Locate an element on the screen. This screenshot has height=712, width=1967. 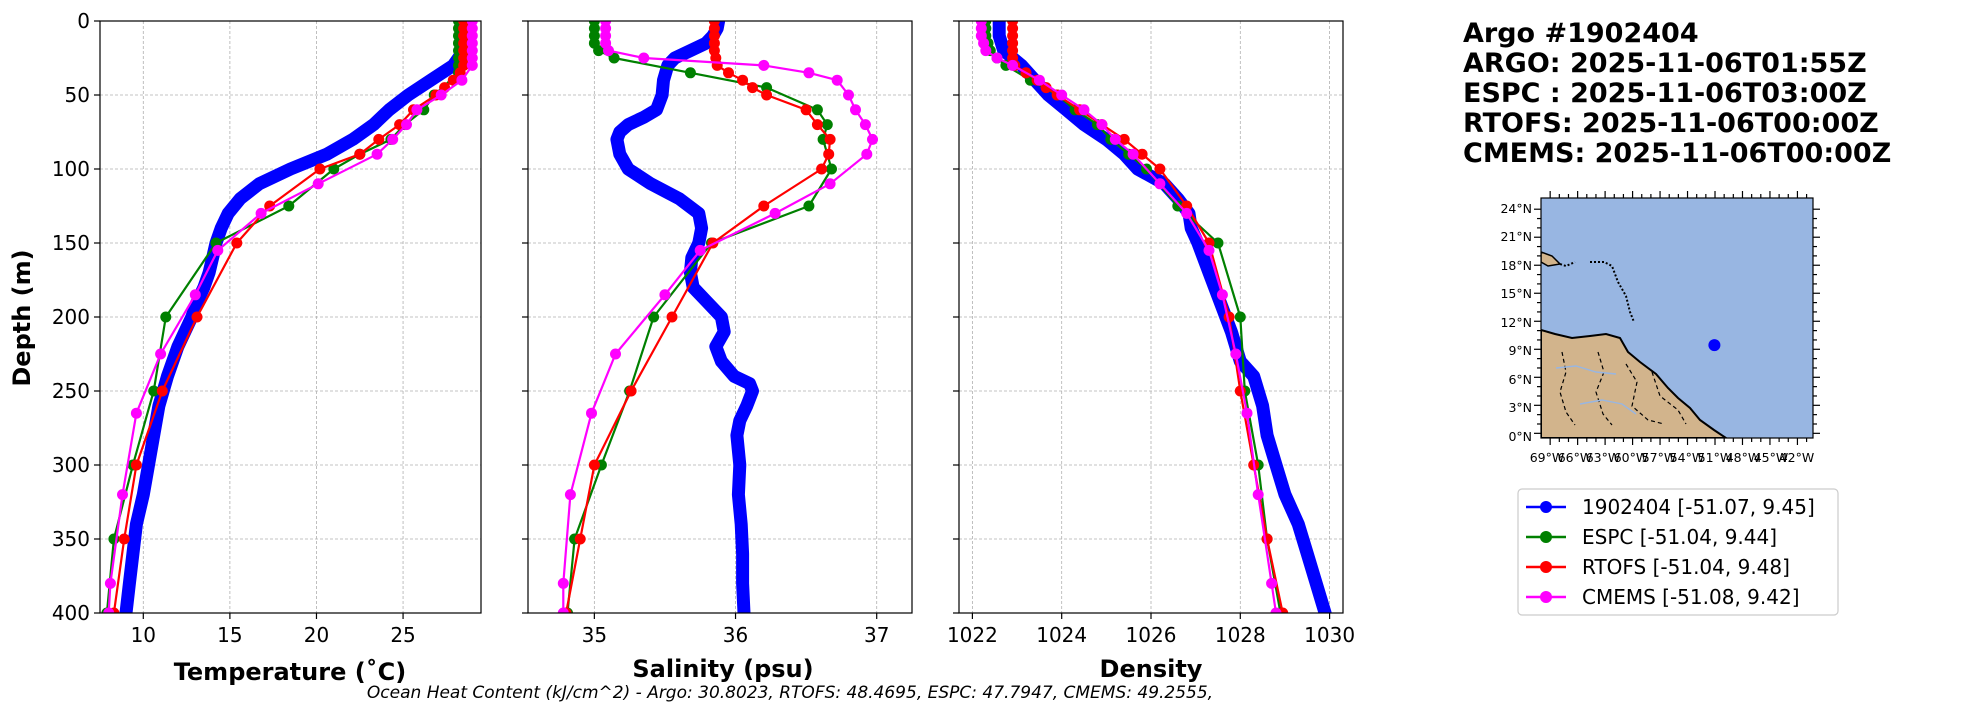
legend-label-argo: 1902404 [-51.07, 9.45] is located at coordinates (1698, 507).